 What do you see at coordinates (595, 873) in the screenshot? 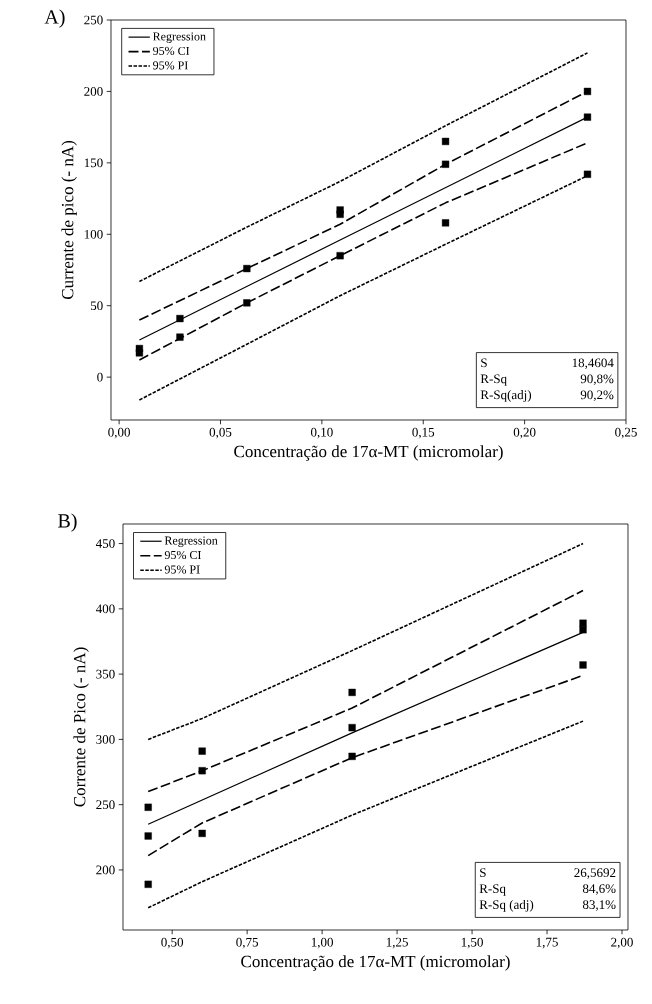
I see `annotation: 26,5692` at bounding box center [595, 873].